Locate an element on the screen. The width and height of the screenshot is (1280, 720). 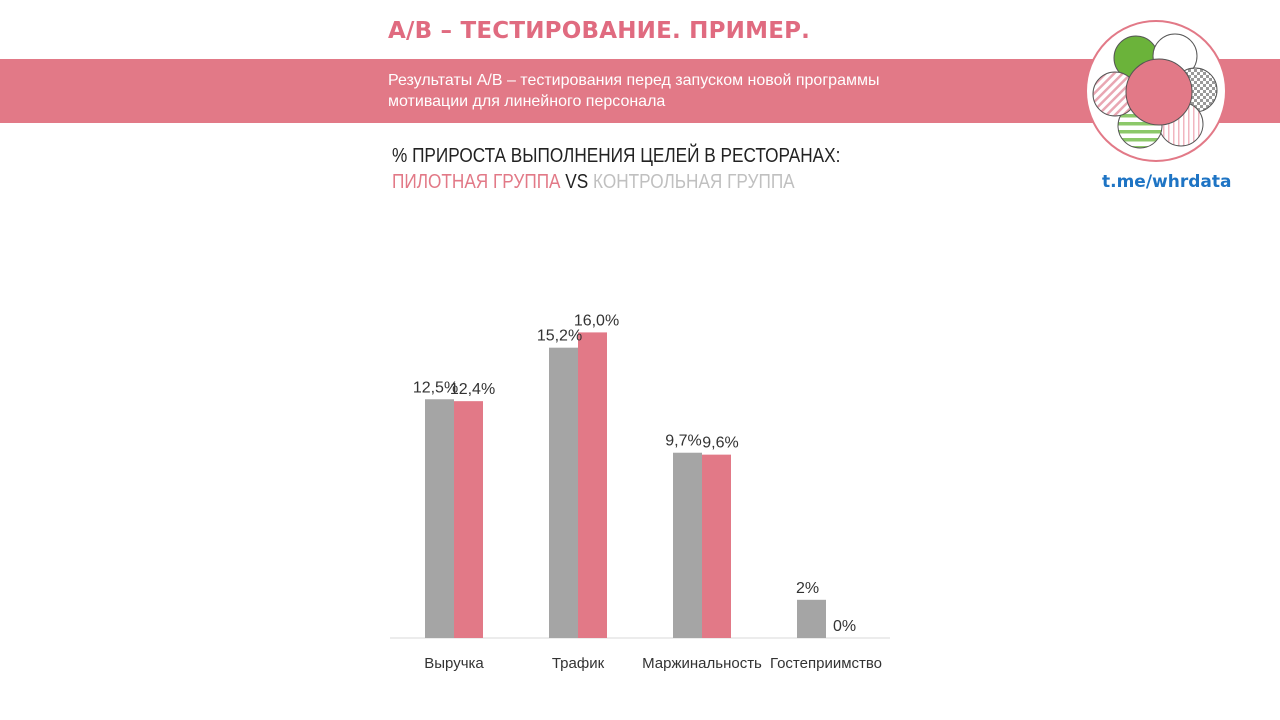
data-label-control-1: 12,5% is located at coordinates (435, 387).